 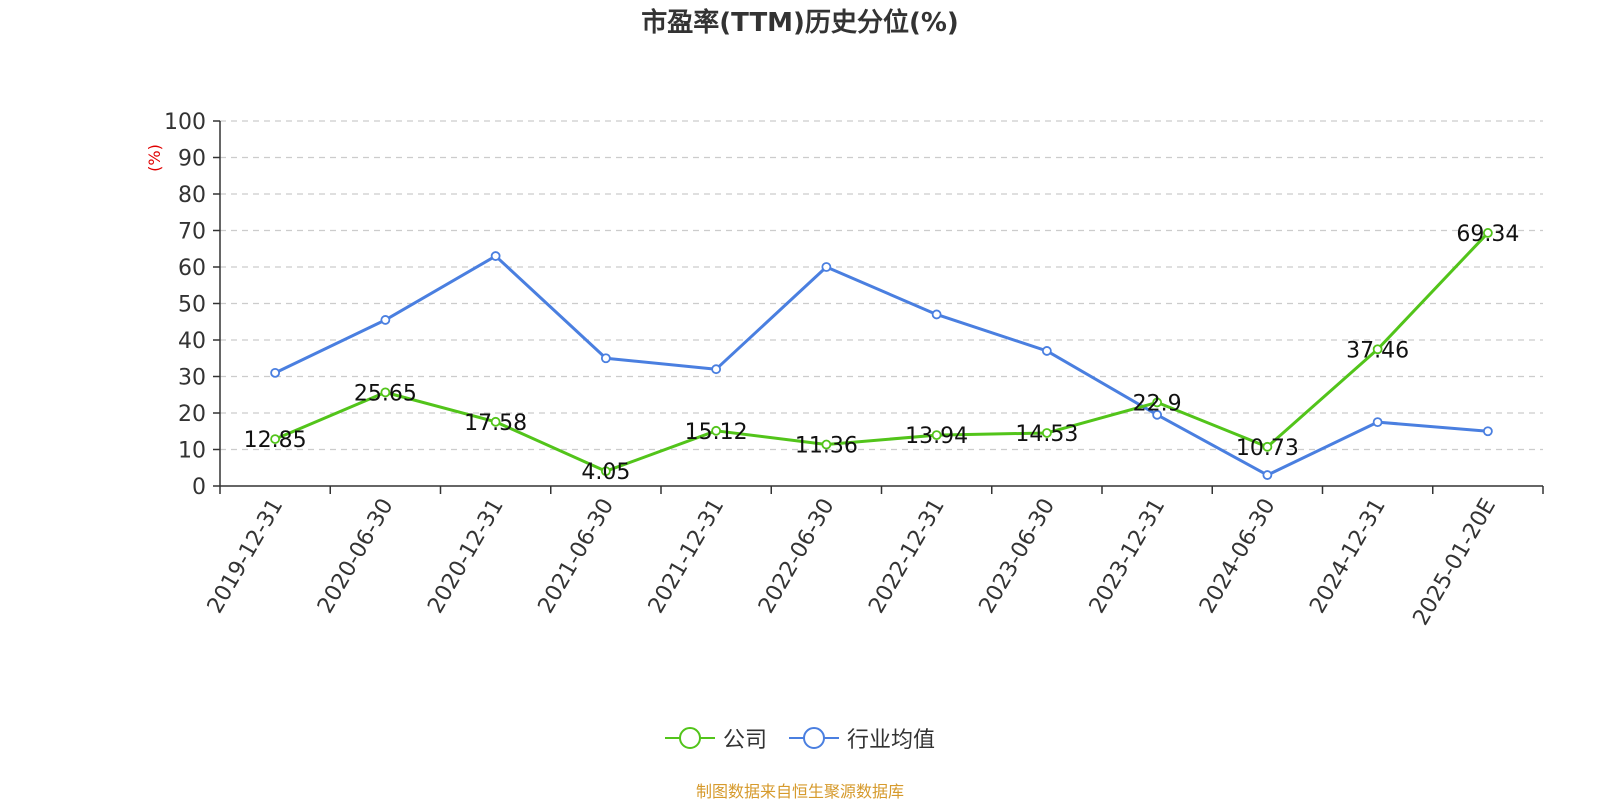 I want to click on y-tick-label: 0, so click(x=199, y=487).